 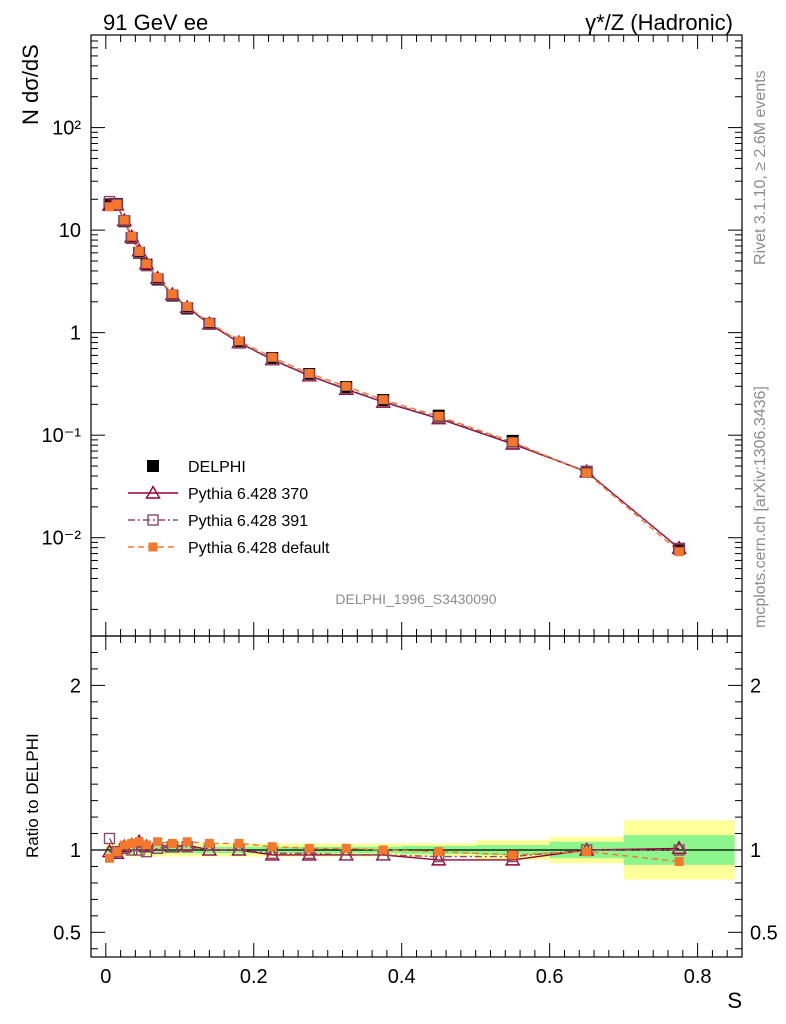 What do you see at coordinates (70, 231) in the screenshot?
I see `y-tick-label: 10` at bounding box center [70, 231].